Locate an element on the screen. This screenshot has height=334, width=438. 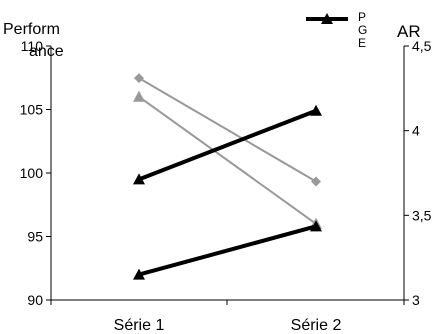
y-tick-label: 105 is located at coordinates (32, 110).